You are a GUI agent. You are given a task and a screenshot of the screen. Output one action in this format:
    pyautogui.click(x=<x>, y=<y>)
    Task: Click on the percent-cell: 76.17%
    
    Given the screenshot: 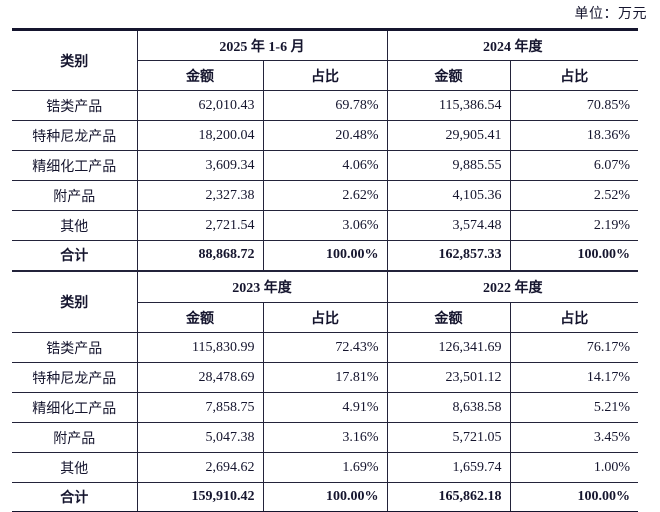 What is the action you would take?
    pyautogui.click(x=573, y=347)
    